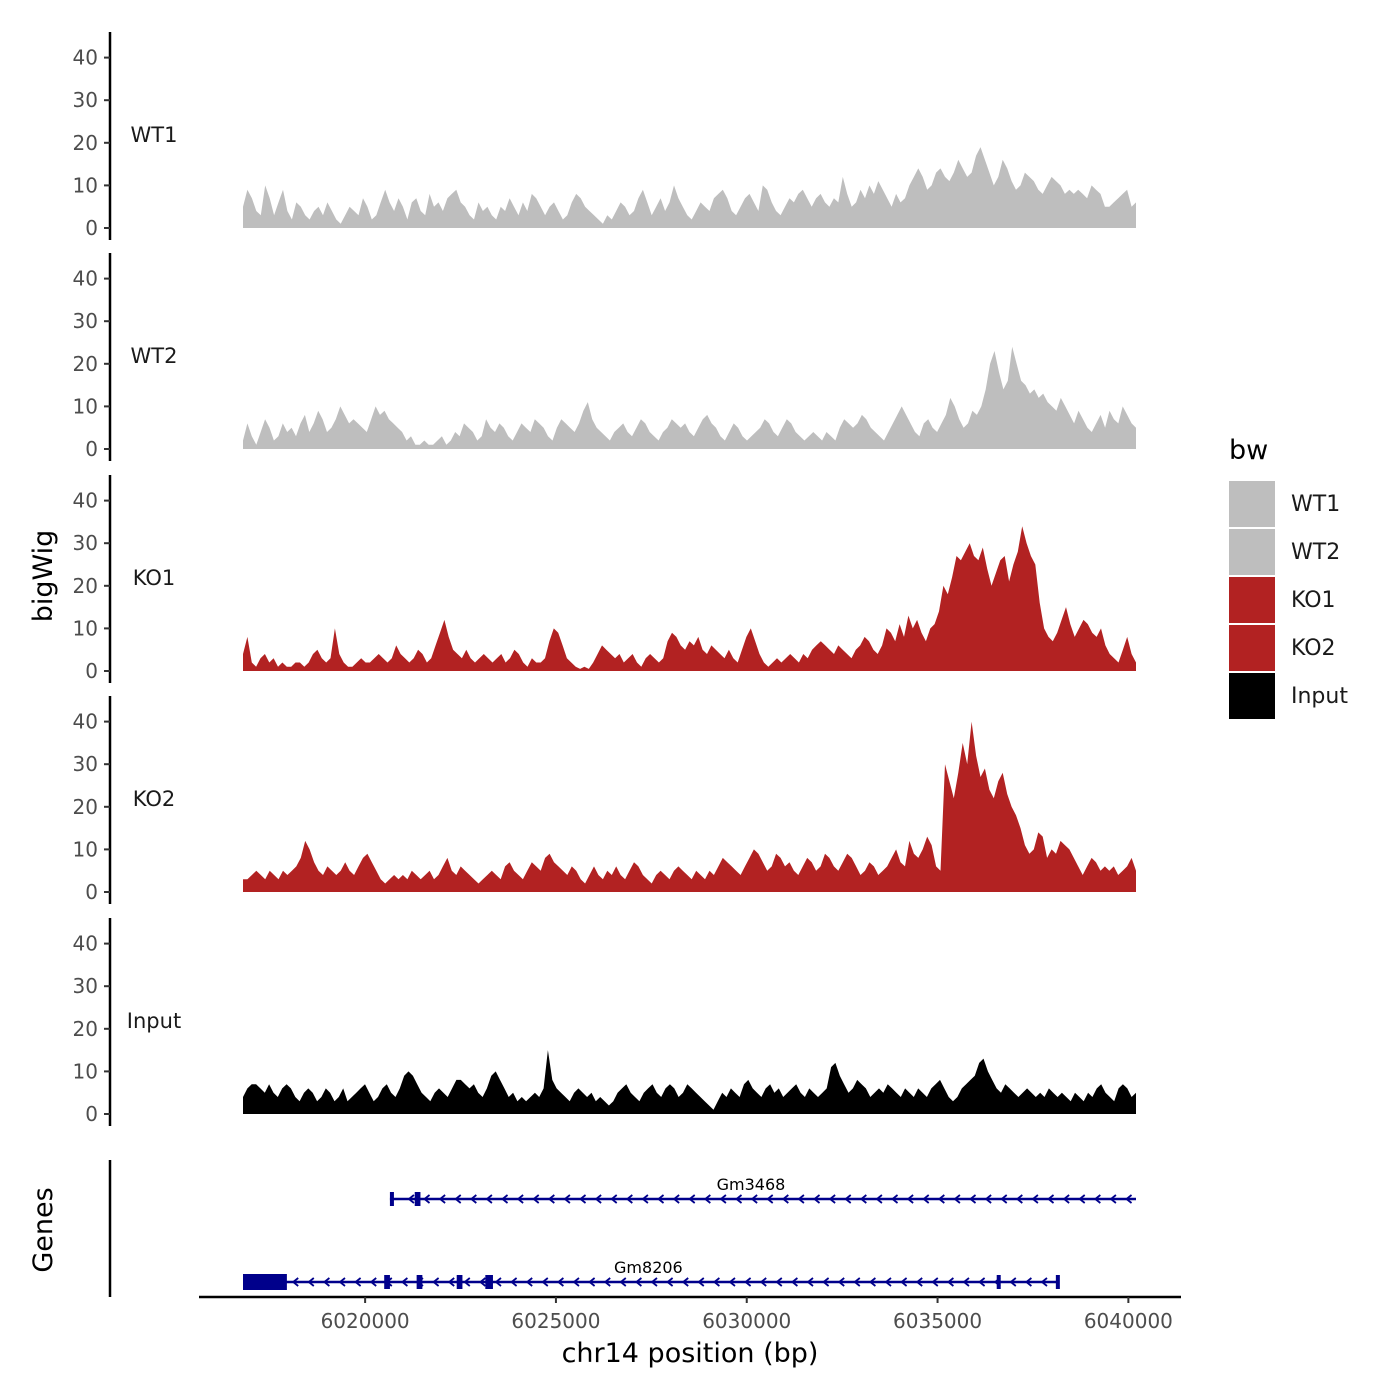 The height and width of the screenshot is (1400, 1400). What do you see at coordinates (762, 1190) in the screenshot?
I see `gene-gm3468: Gm3468` at bounding box center [762, 1190].